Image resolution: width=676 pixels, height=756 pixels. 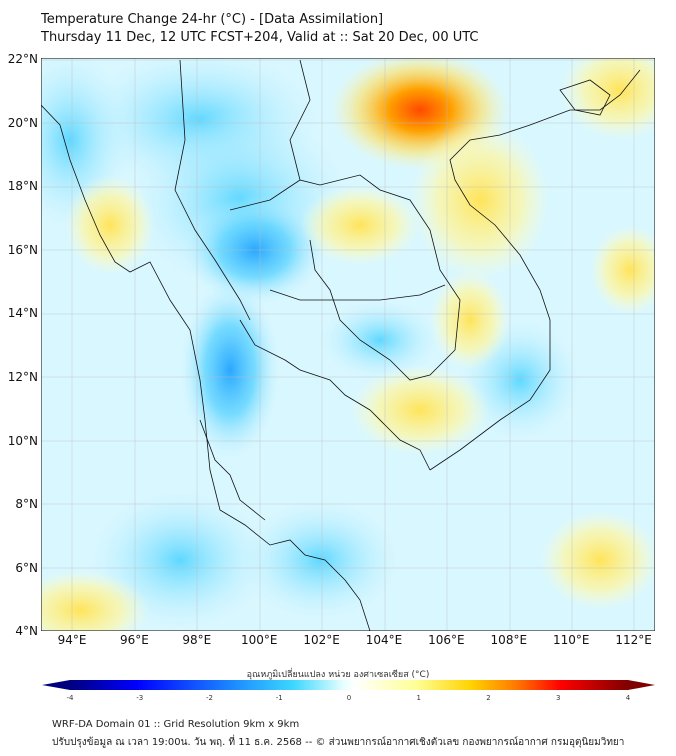 I want to click on latitude-label: 14°N, so click(x=22, y=313).